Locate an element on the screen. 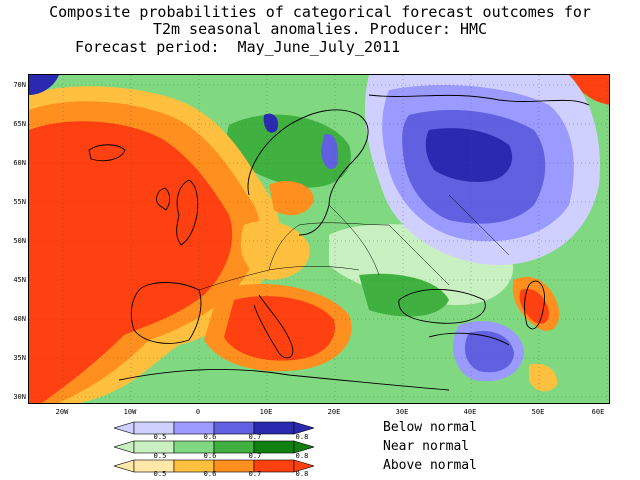 This screenshot has width=640, height=480. above-normal-region-central-europe is located at coordinates (275, 250).